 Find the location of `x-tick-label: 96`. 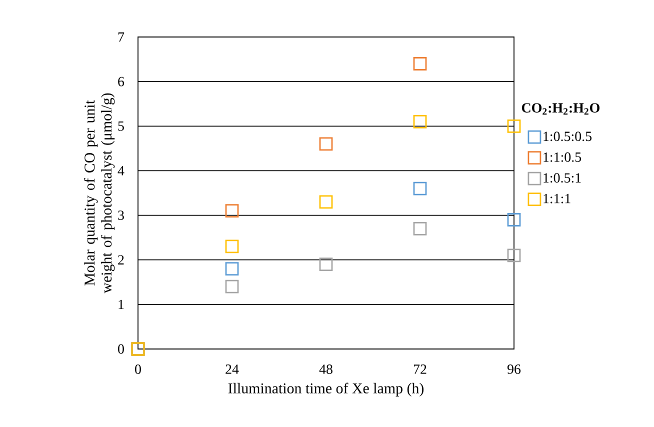

x-tick-label: 96 is located at coordinates (514, 369).